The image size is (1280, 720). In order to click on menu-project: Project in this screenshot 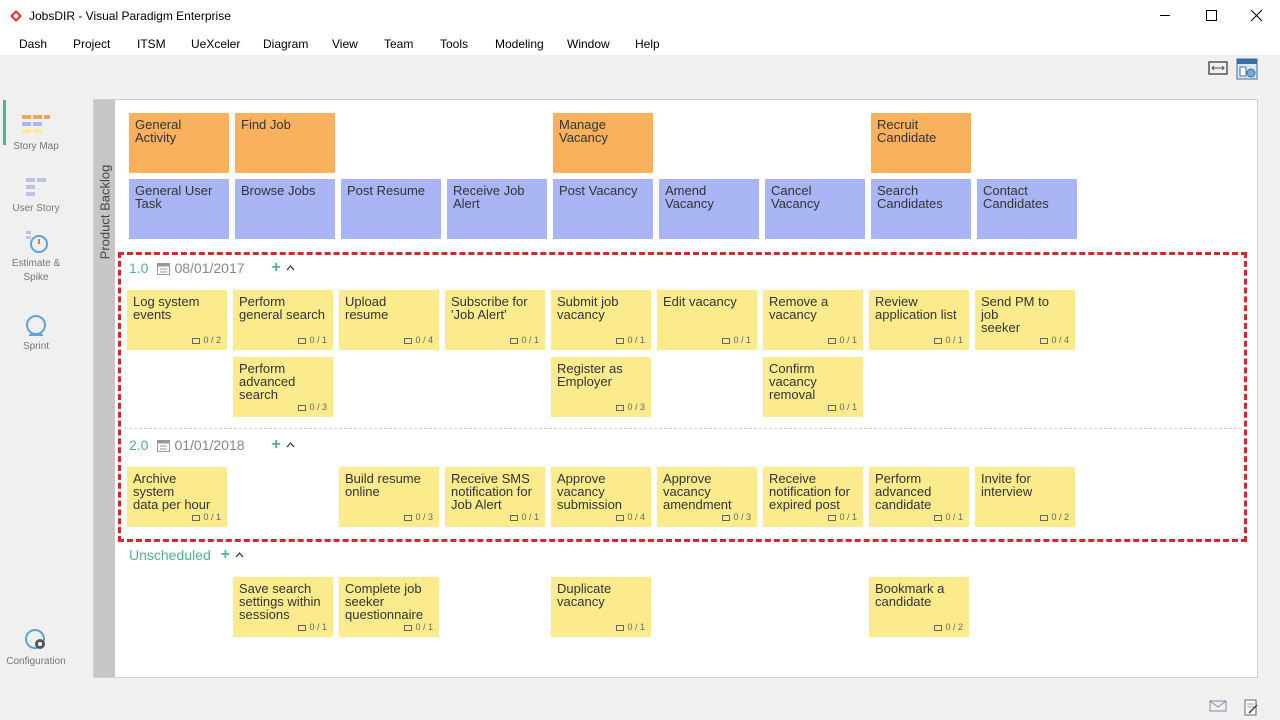, I will do `click(92, 44)`.